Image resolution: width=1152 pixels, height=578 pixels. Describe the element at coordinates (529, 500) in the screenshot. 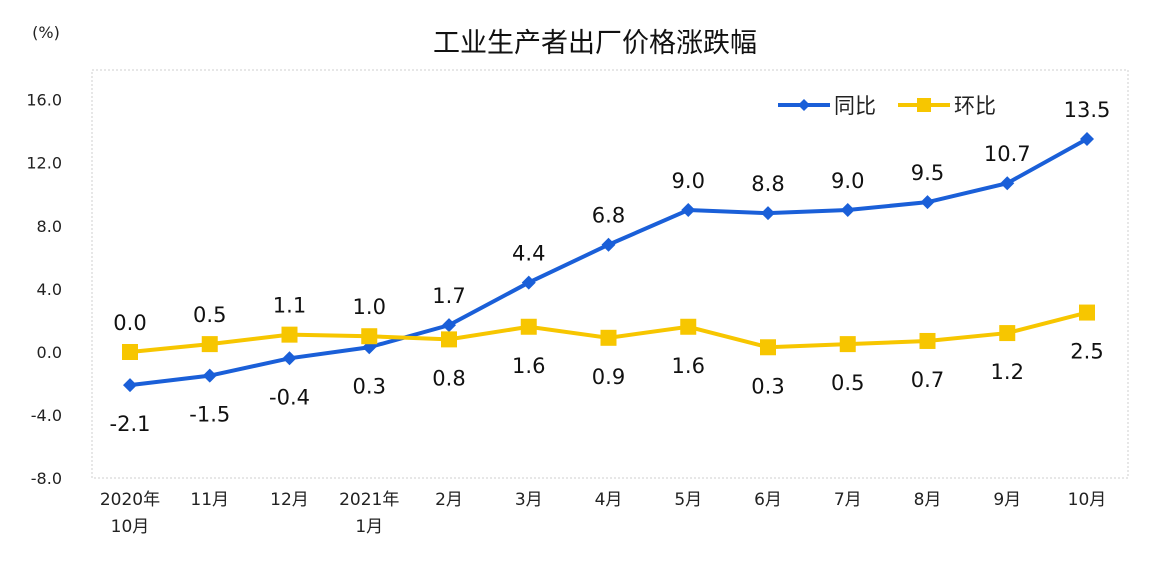

I see `x-tick-label: 3月` at that location.